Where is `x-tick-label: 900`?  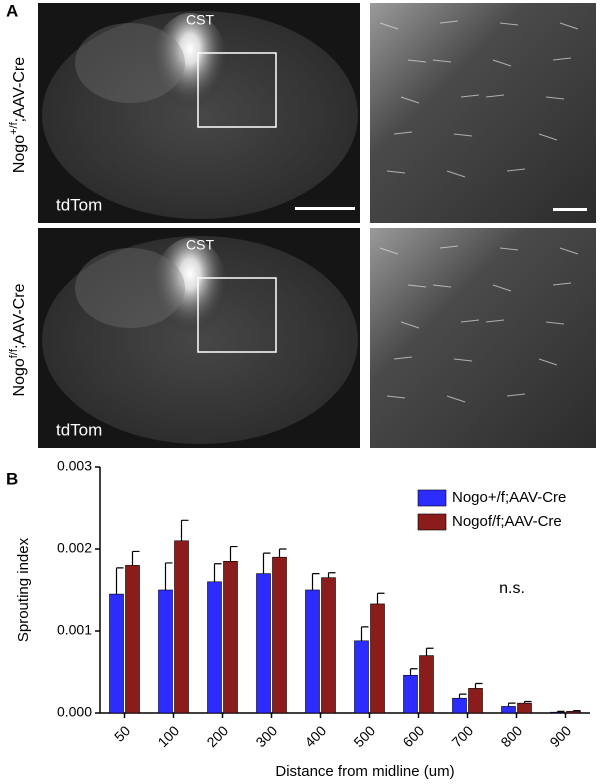
x-tick-label: 900 is located at coordinates (560, 736).